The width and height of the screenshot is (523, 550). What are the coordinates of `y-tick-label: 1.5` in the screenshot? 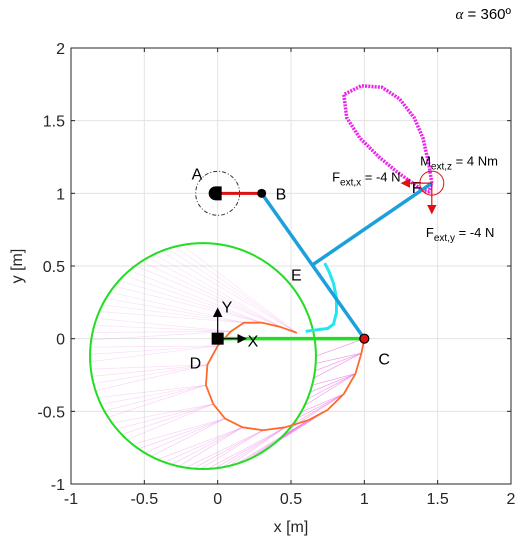 It's located at (54, 122).